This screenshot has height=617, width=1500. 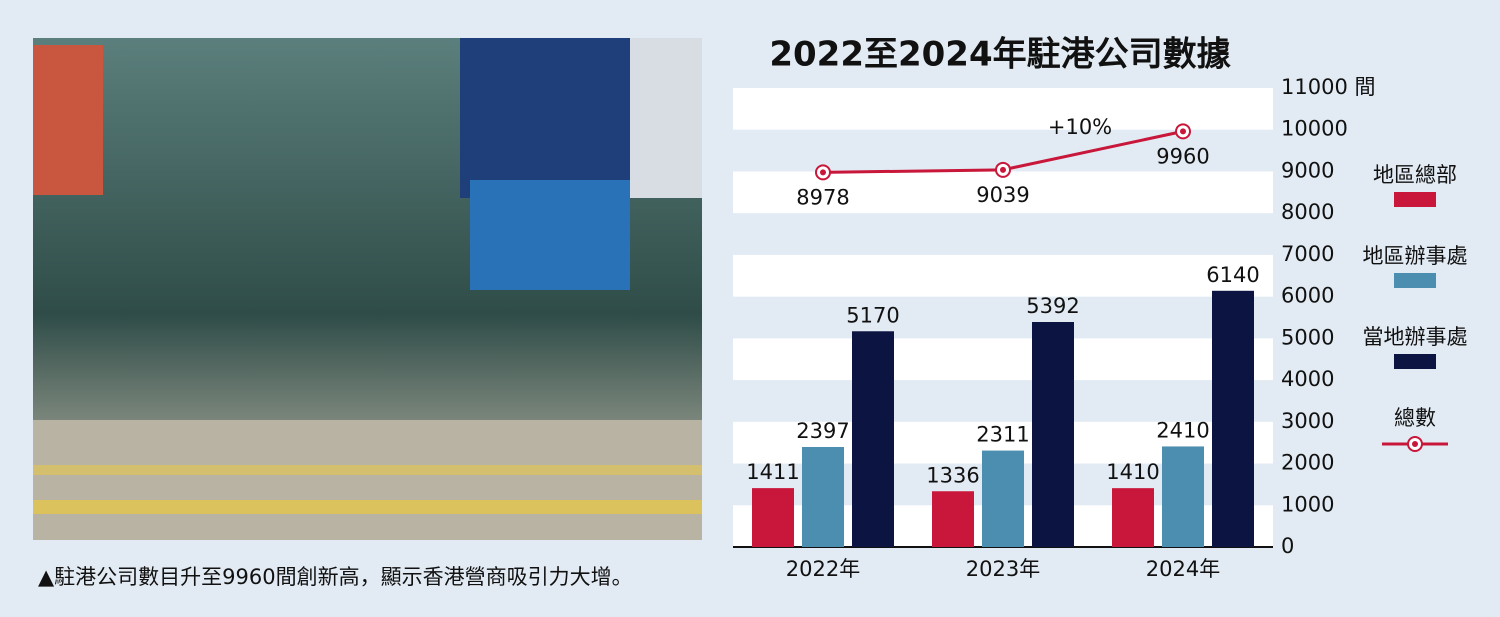 What do you see at coordinates (1307, 296) in the screenshot?
I see `y-tick-label: 6000` at bounding box center [1307, 296].